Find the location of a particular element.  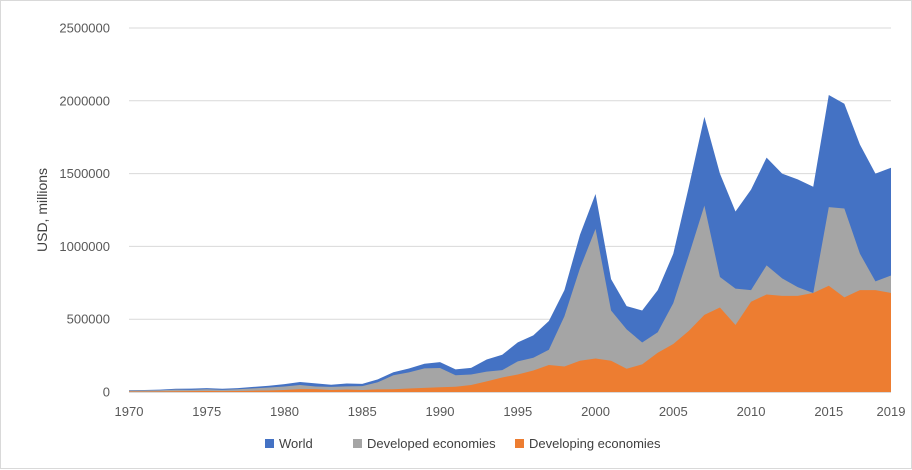

x-tick-label: 2019 is located at coordinates (891, 411).